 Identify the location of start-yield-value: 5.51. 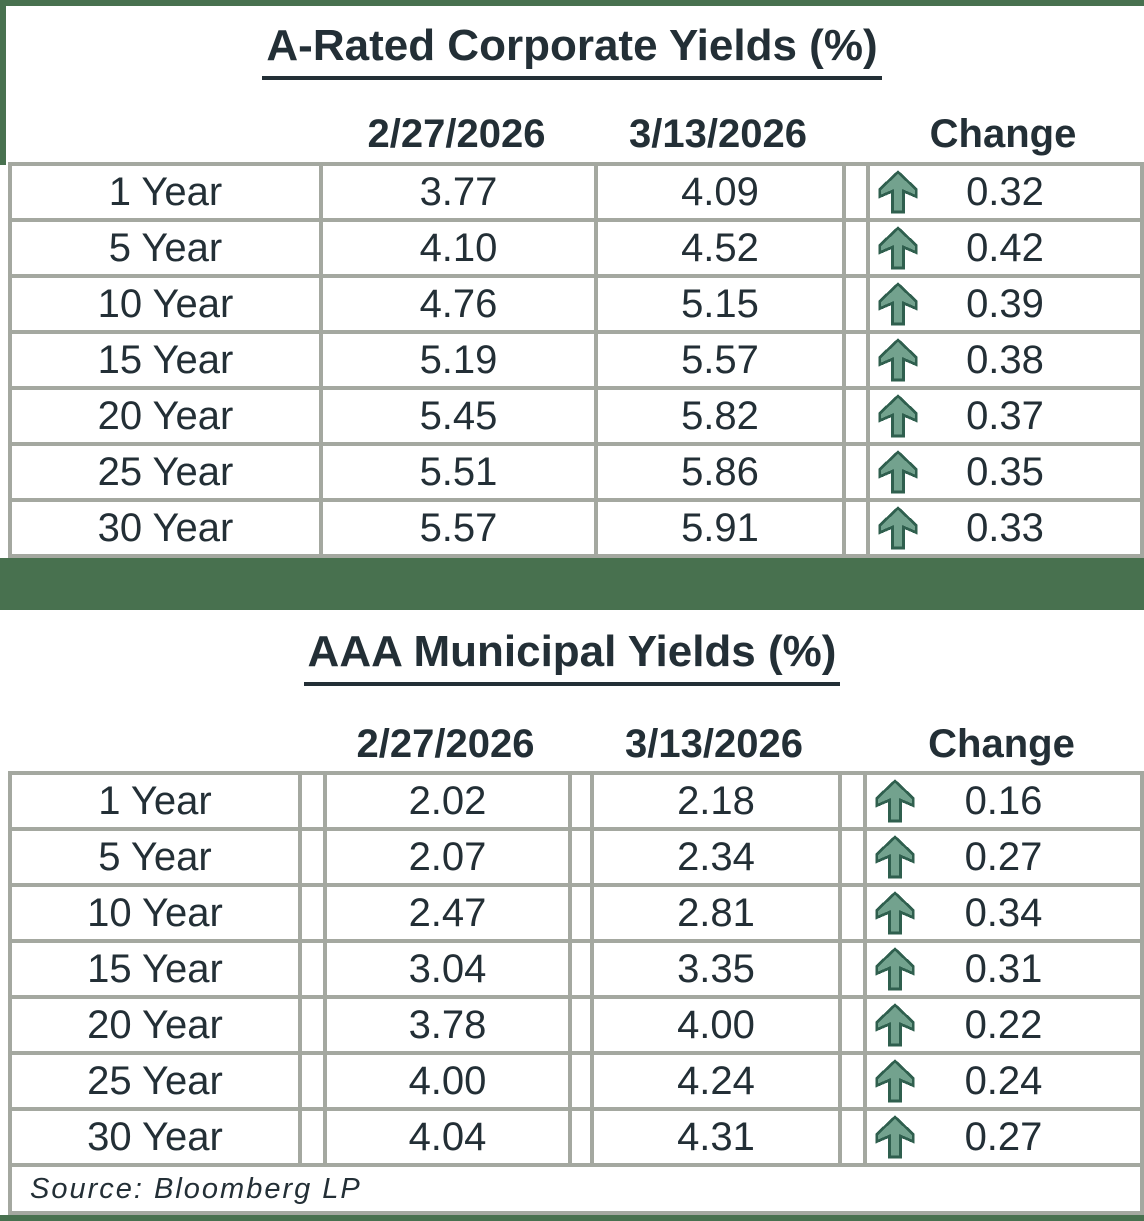
(458, 472).